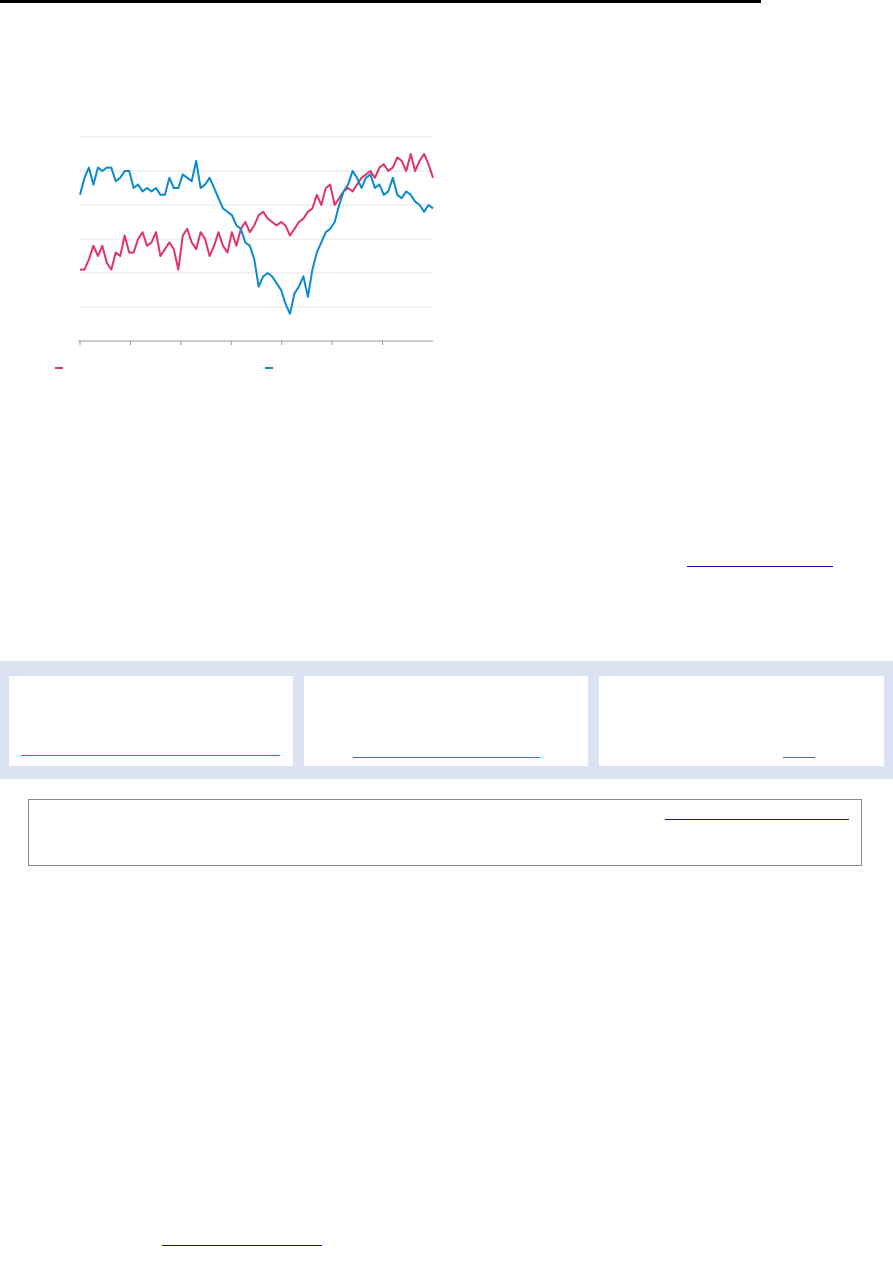  What do you see at coordinates (255, 342) in the screenshot?
I see `chart-x-axis` at bounding box center [255, 342].